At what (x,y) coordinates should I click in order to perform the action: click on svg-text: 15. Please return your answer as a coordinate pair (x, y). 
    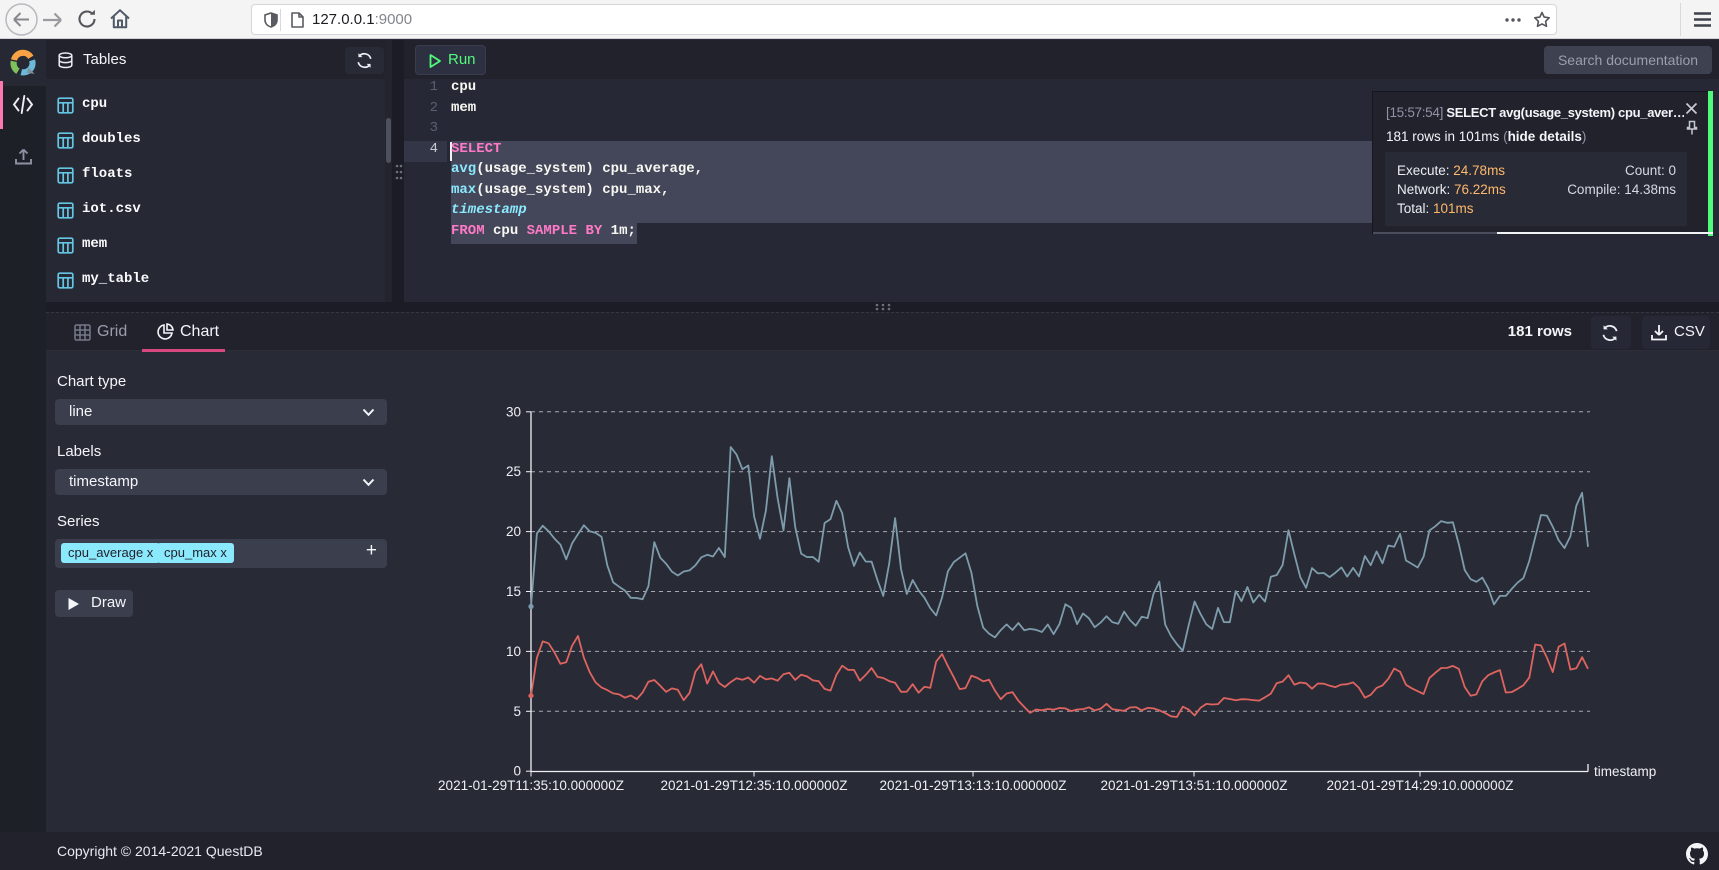
    Looking at the image, I should click on (513, 591).